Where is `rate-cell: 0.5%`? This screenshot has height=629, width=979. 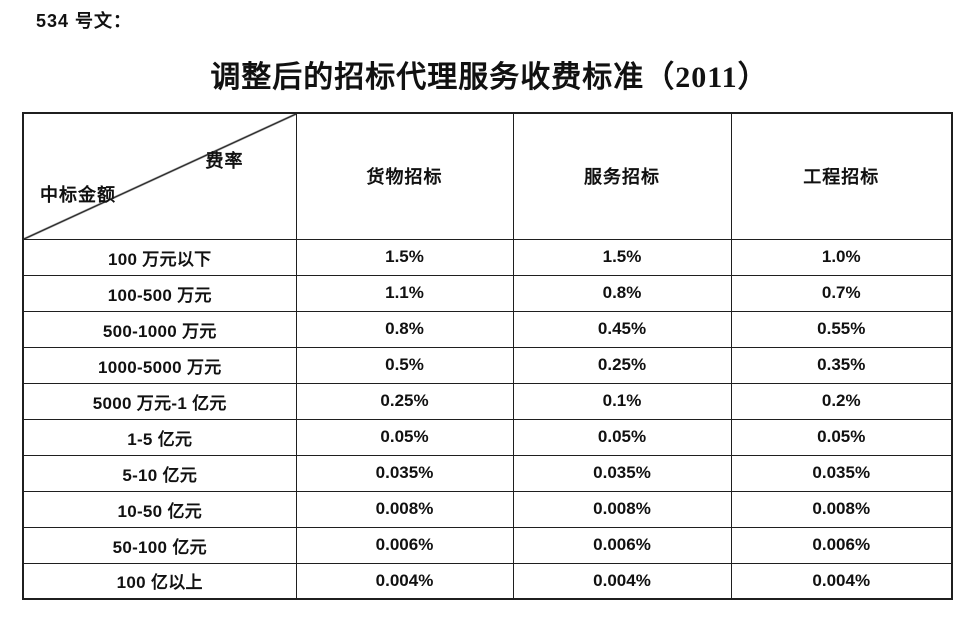
rate-cell: 0.5% is located at coordinates (404, 365).